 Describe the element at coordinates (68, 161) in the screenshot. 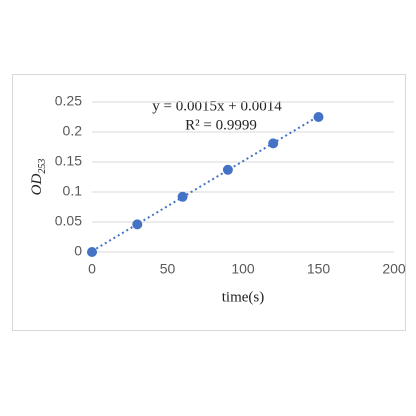

I see `y-tick-label: 0.15` at that location.